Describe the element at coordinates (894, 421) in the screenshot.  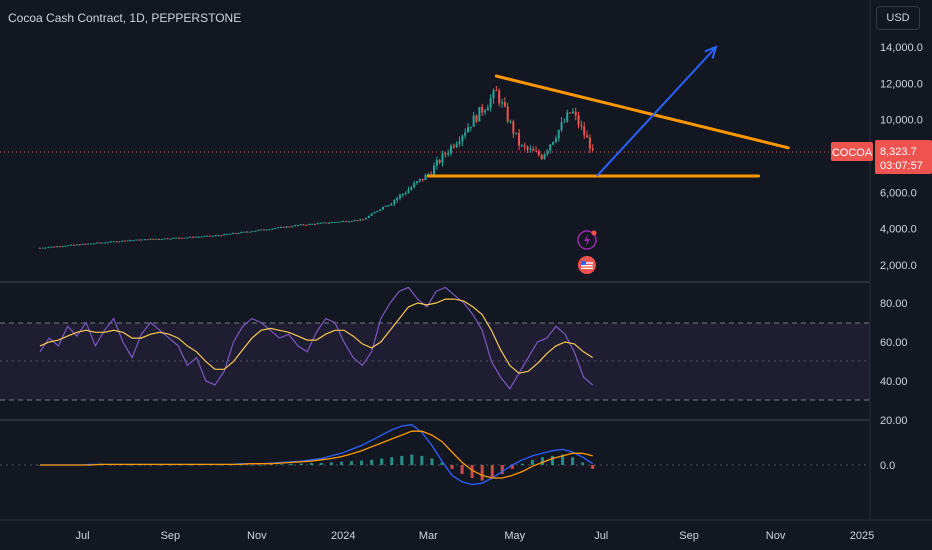
I see `rsi-tick-label: 20.00` at that location.